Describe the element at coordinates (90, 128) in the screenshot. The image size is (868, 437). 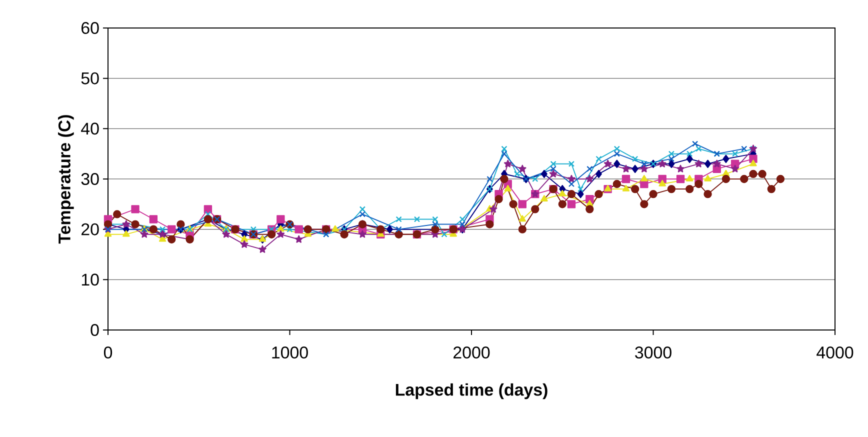
I see `y-tick-label: 40` at that location.